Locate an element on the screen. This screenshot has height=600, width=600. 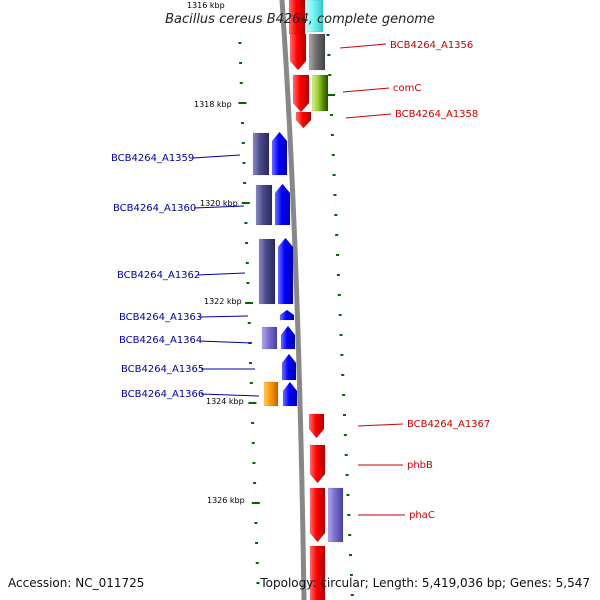
cog-box-a1359 is located at coordinates (261, 154).